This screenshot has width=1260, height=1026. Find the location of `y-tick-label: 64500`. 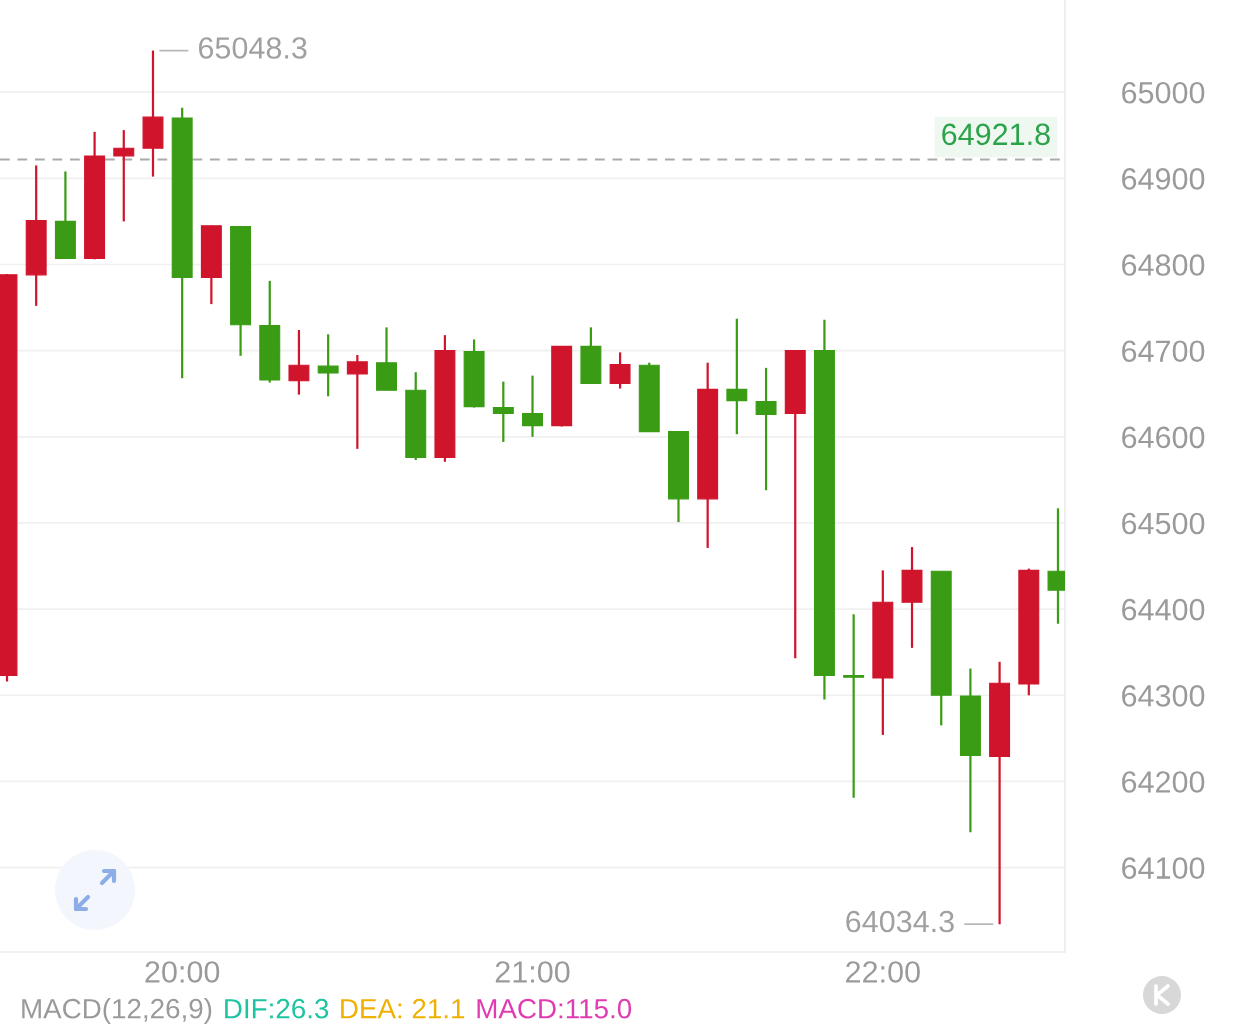

y-tick-label: 64500 is located at coordinates (1163, 523).